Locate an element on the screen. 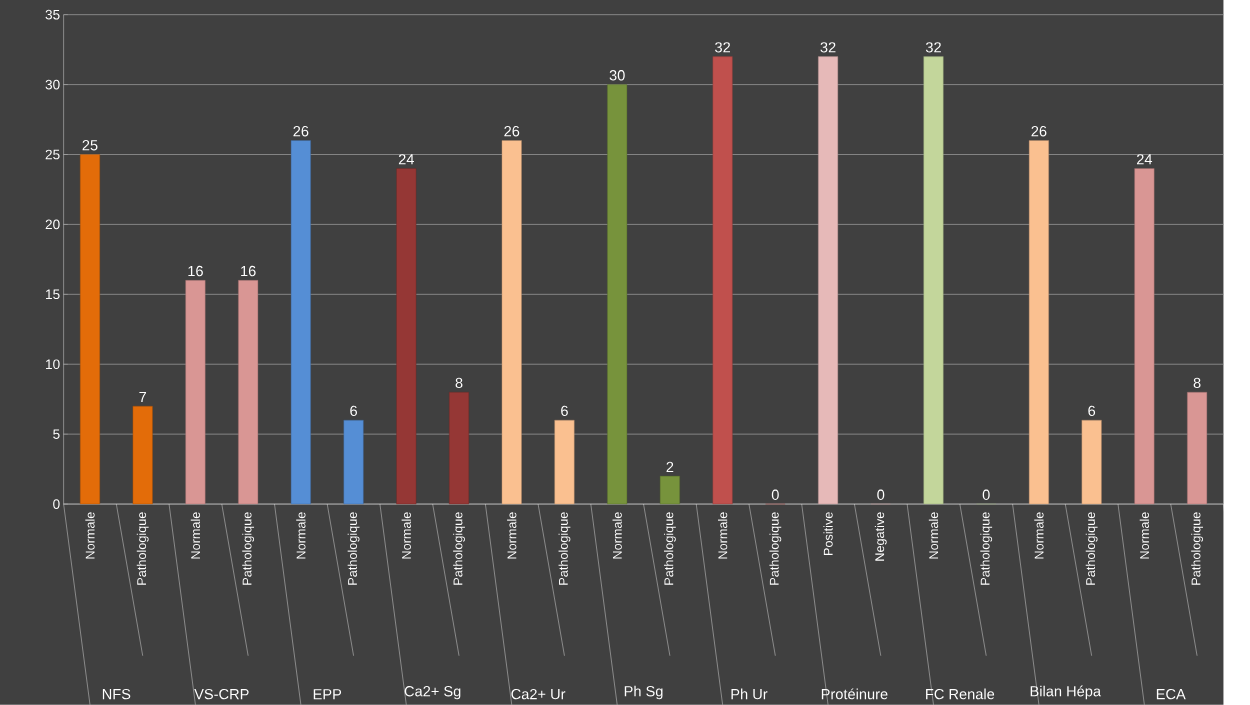  x-tick-label: Negative is located at coordinates (880, 536).